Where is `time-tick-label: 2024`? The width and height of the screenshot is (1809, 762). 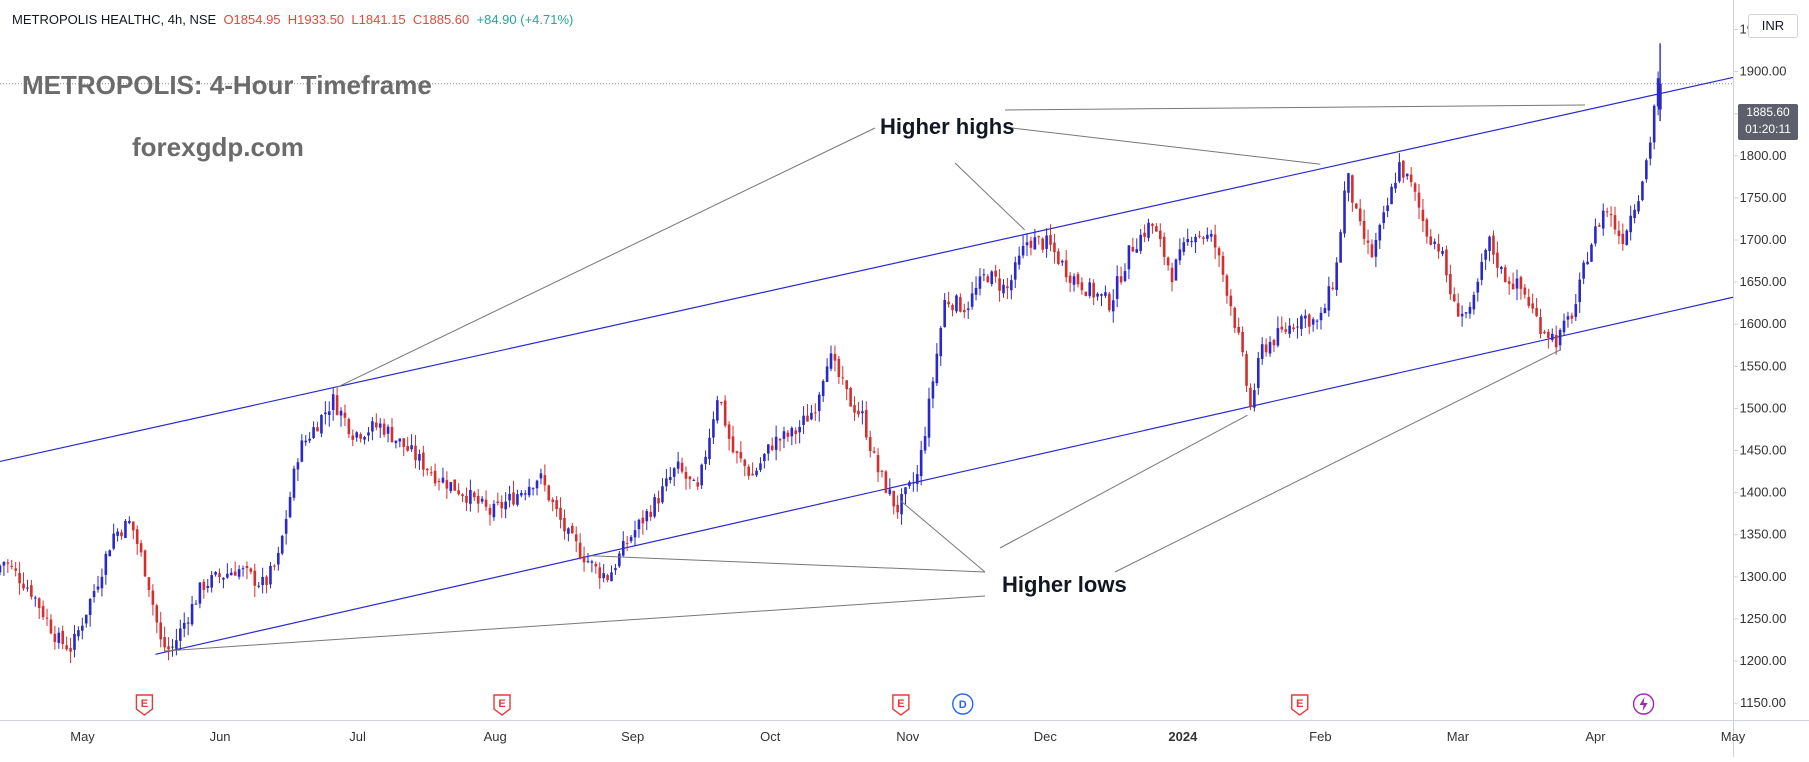 time-tick-label: 2024 is located at coordinates (1183, 736).